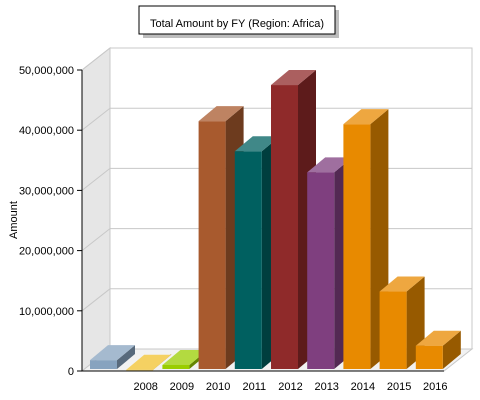 The width and height of the screenshot is (480, 400). I want to click on y-tick-label: 10,000,000, so click(46, 312).